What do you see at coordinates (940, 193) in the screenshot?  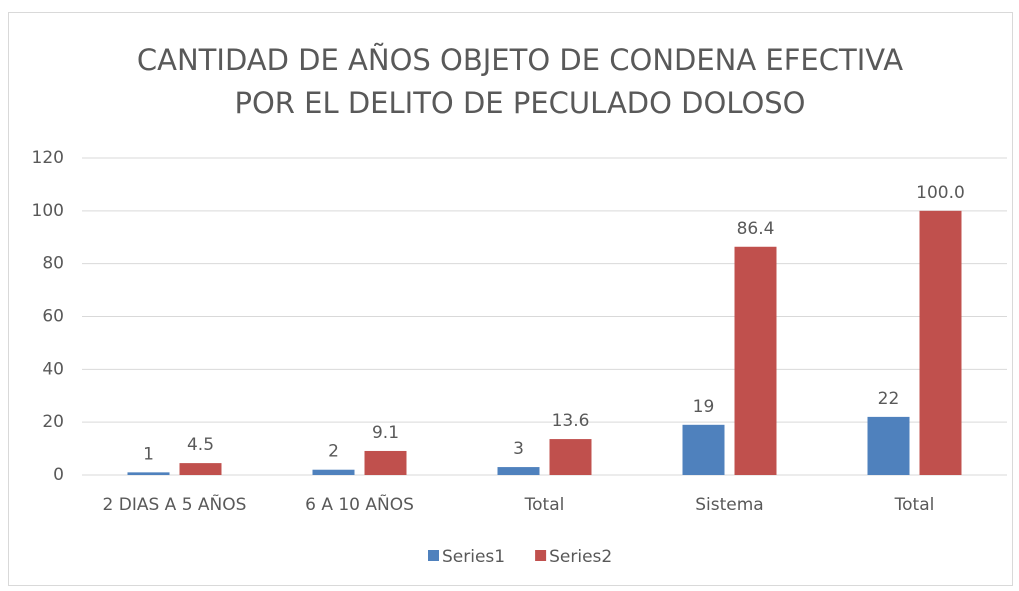 I see `data-label: 100.0` at bounding box center [940, 193].